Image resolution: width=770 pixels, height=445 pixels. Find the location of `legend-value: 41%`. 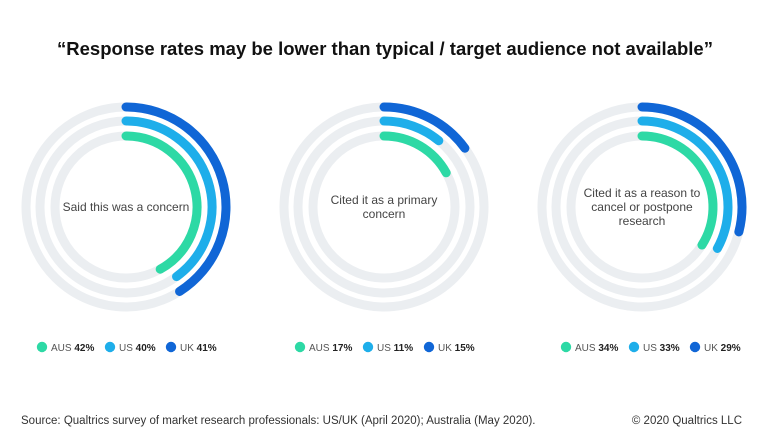

legend-value: 41% is located at coordinates (207, 348).